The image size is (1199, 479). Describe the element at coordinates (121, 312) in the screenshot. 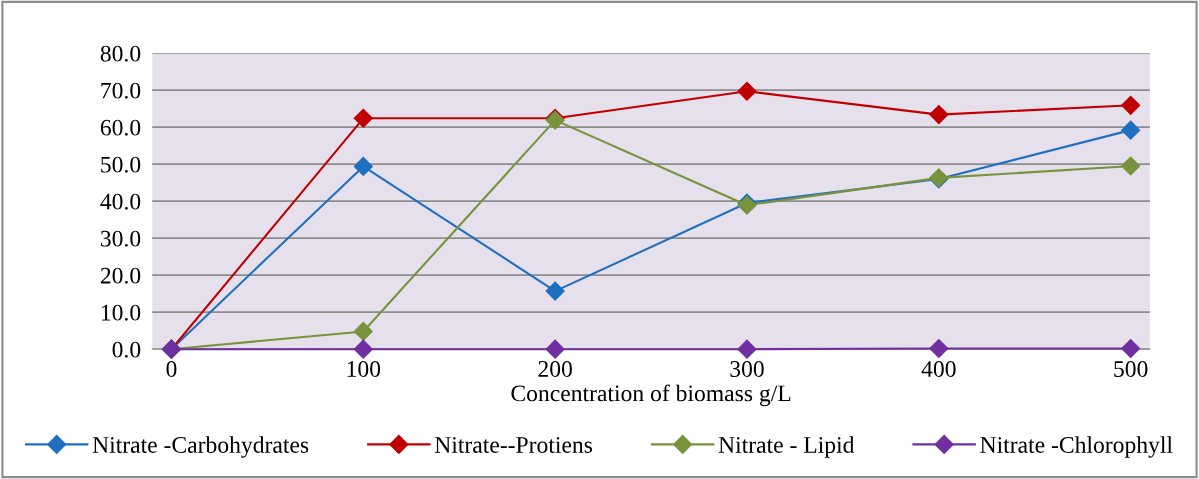

I see `y-tick-label: 10.0` at that location.